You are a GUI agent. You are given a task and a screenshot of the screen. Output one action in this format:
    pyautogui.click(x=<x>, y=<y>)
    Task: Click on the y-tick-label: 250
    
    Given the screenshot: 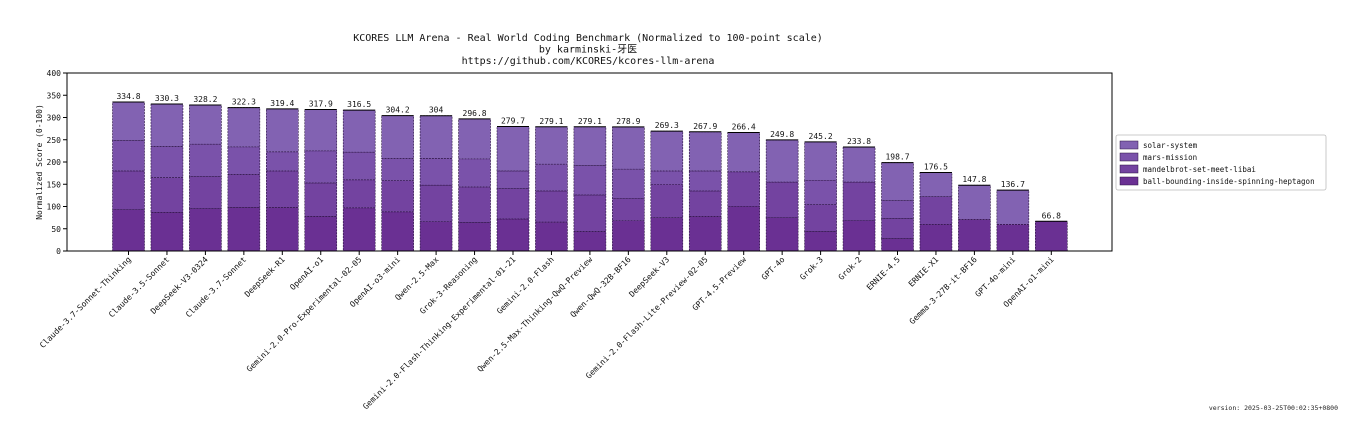 What is the action you would take?
    pyautogui.click(x=54, y=140)
    